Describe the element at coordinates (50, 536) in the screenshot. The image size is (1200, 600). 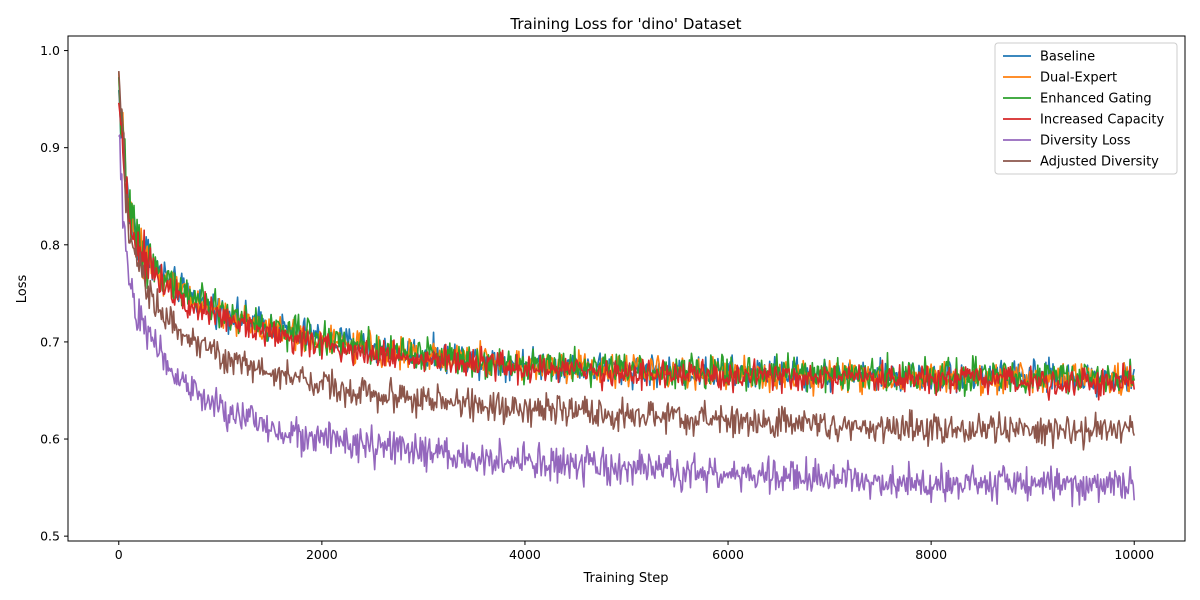
I see `y-tick-label: 0.5` at that location.